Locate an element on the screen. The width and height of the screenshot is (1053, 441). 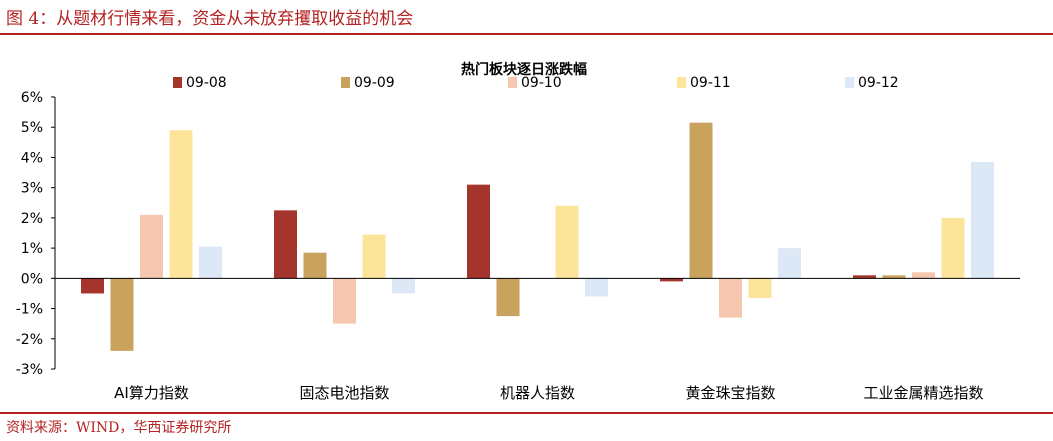
y-tick-label: 0% is located at coordinates (32, 279).